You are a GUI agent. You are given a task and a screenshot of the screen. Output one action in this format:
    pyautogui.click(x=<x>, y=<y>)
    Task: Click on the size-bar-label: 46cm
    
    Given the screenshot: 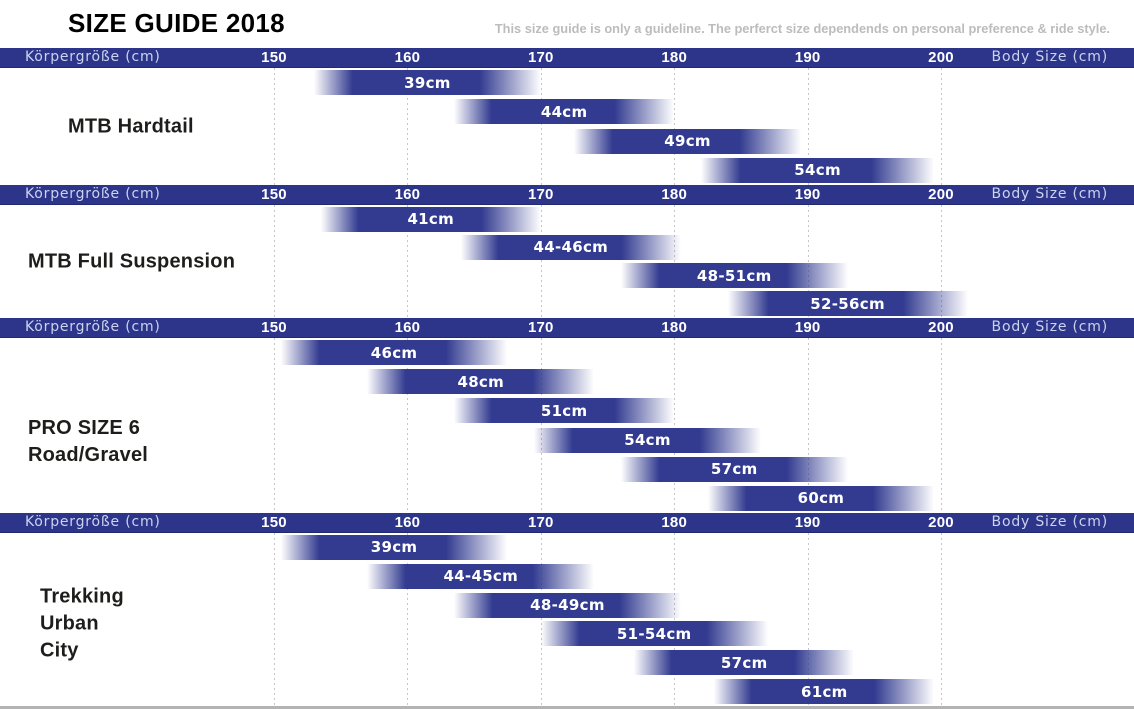 What is the action you would take?
    pyautogui.click(x=394, y=352)
    